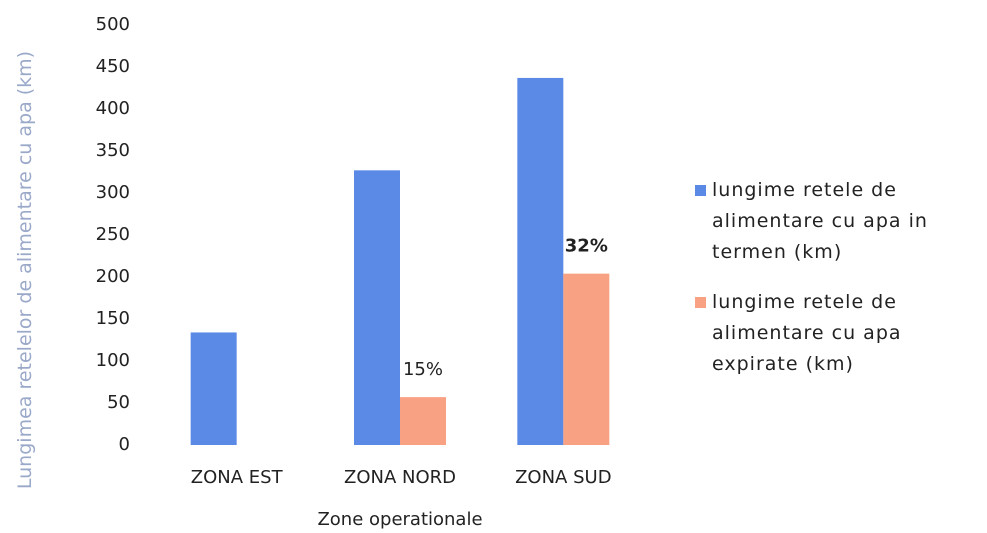 The width and height of the screenshot is (987, 533). Describe the element at coordinates (113, 276) in the screenshot. I see `y-tick-label: 200` at that location.